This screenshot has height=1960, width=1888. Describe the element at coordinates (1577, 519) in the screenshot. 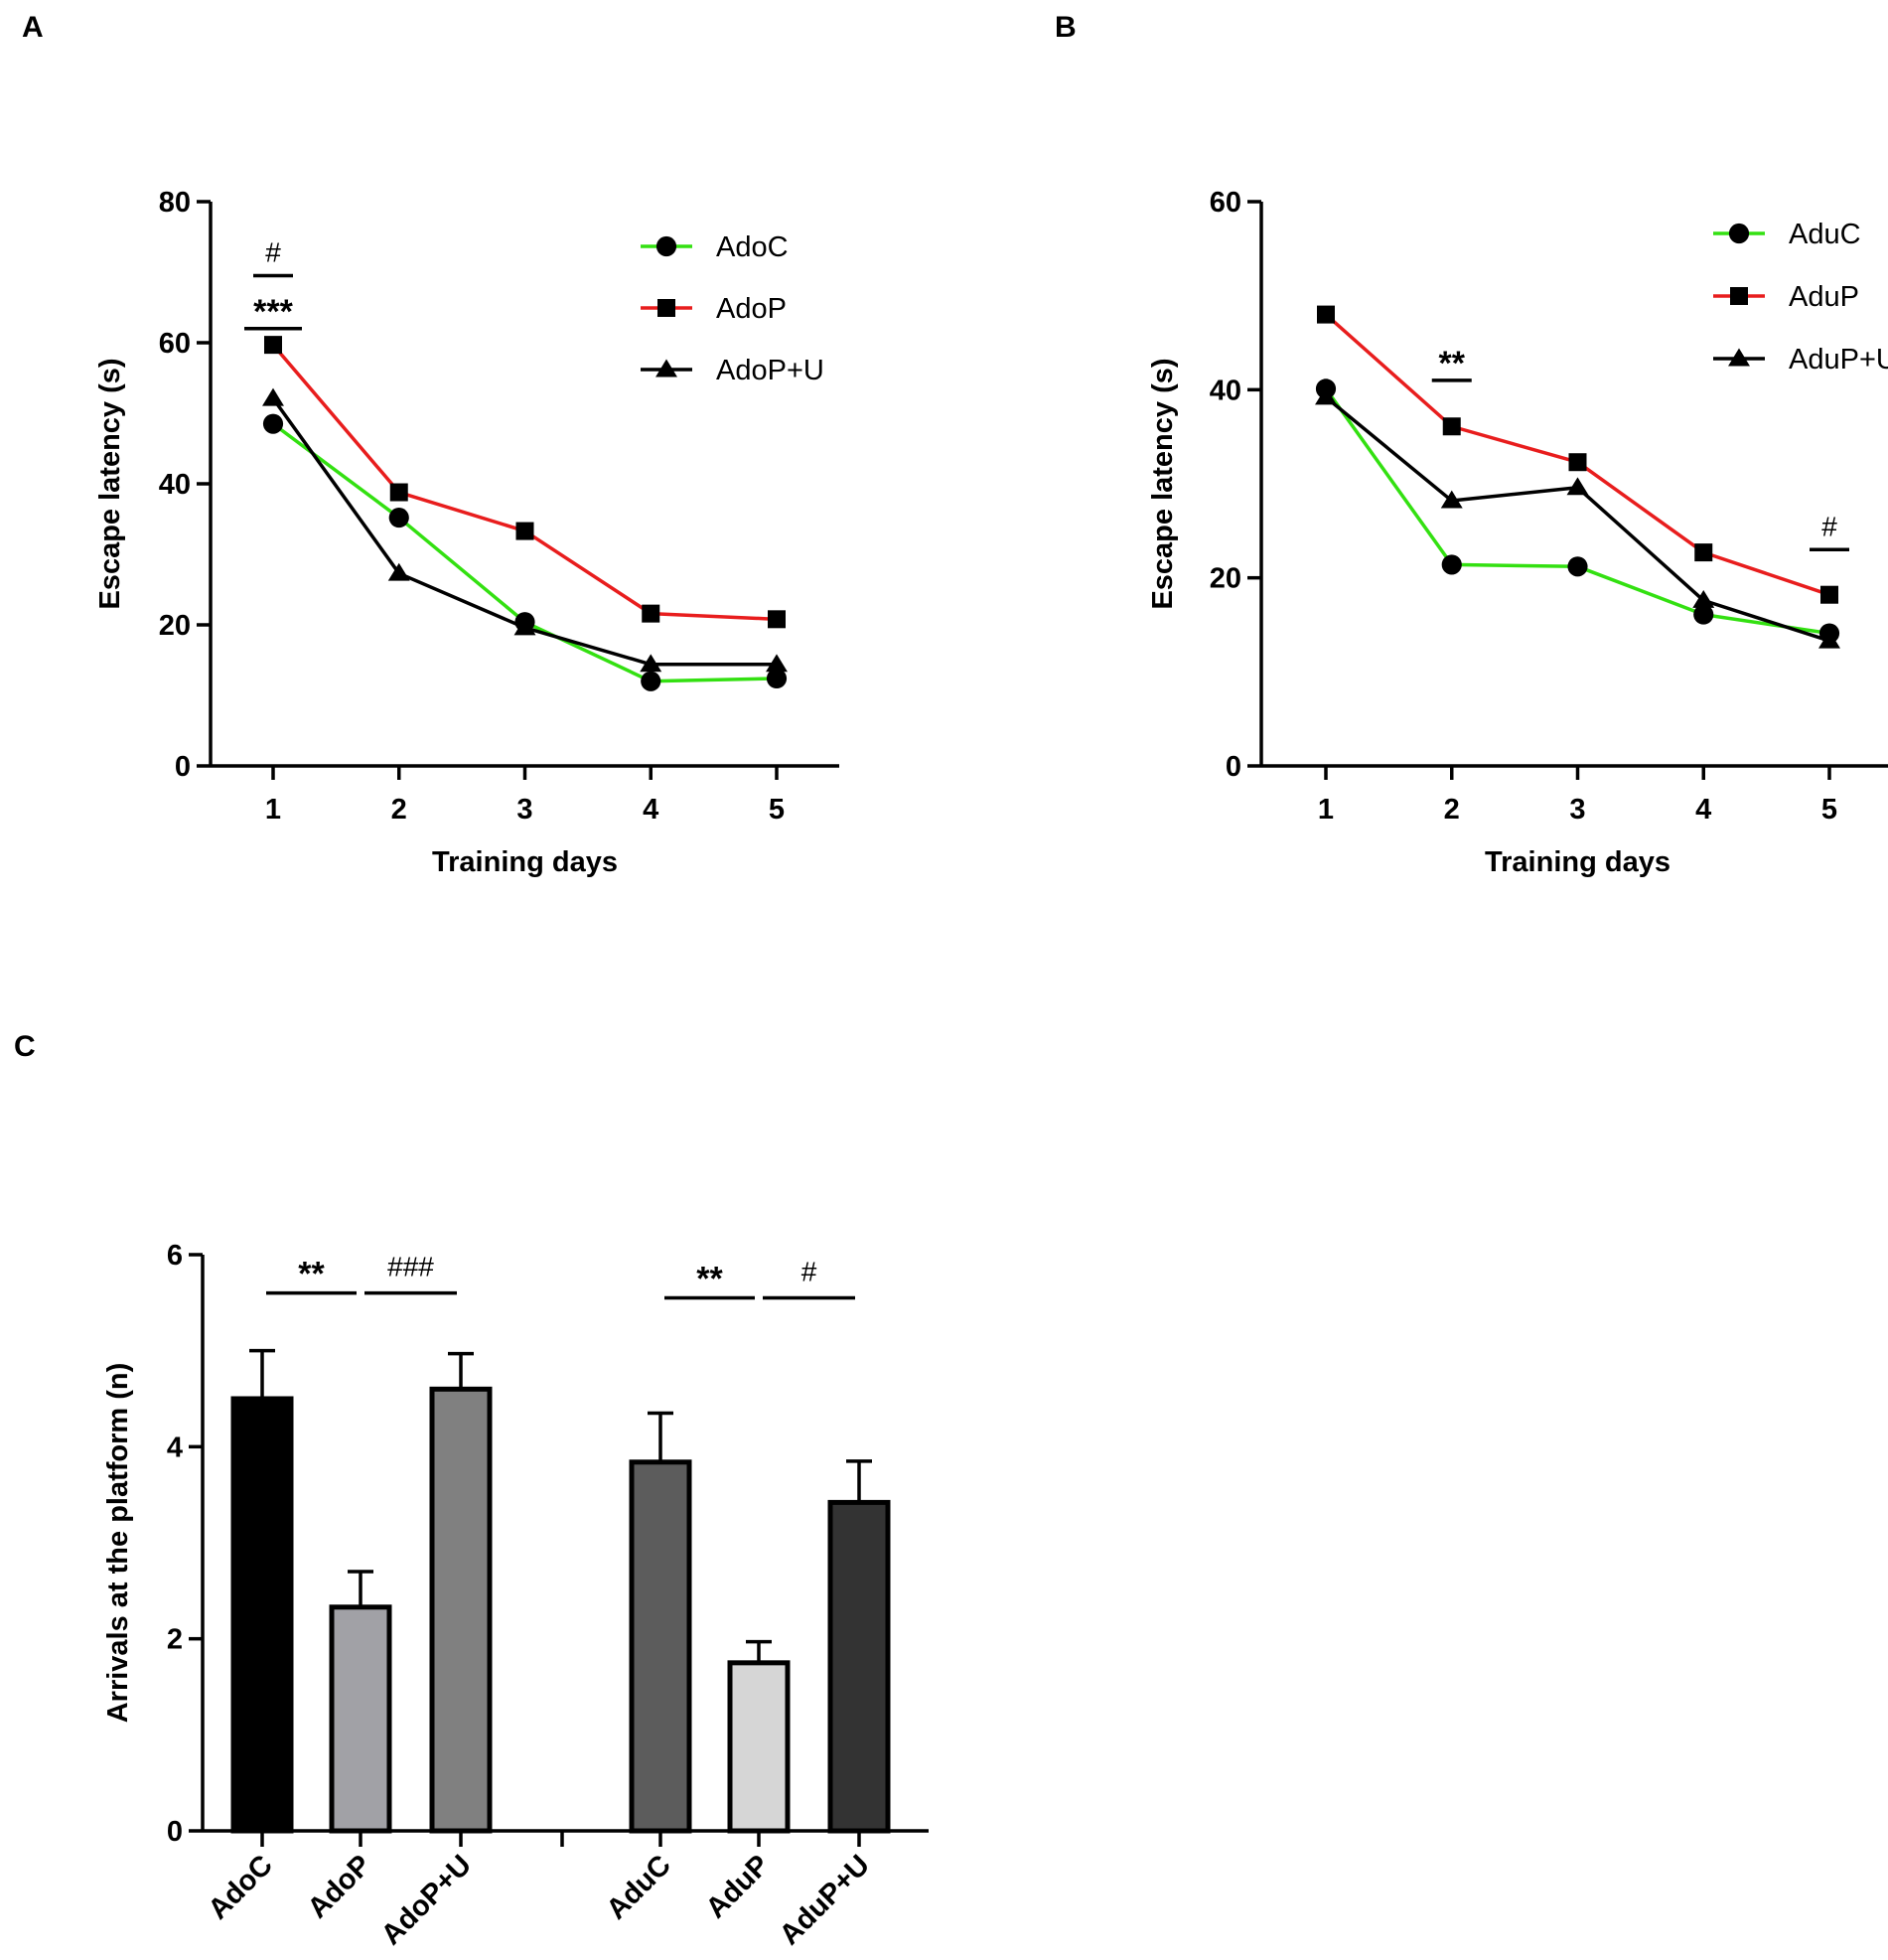

I see `series-line-adup-plus-u` at that location.